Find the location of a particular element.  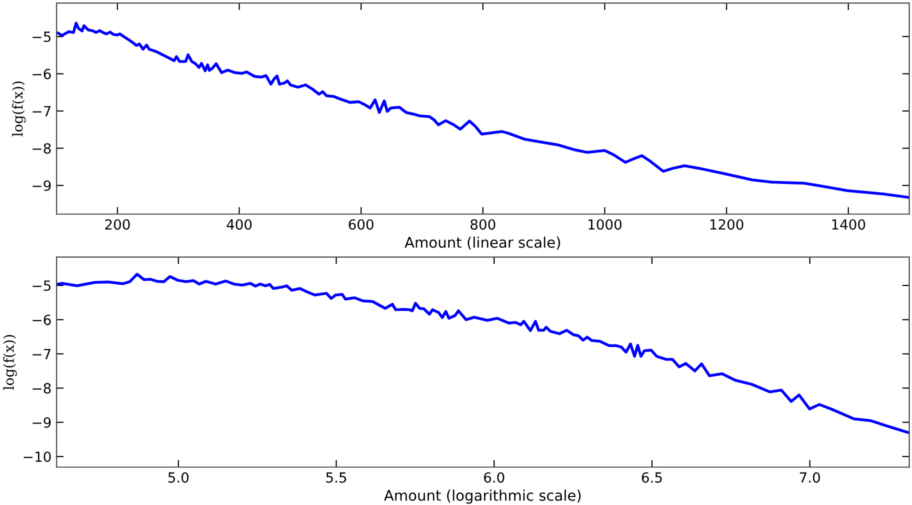

x-tick-label: 6.0 is located at coordinates (494, 477).